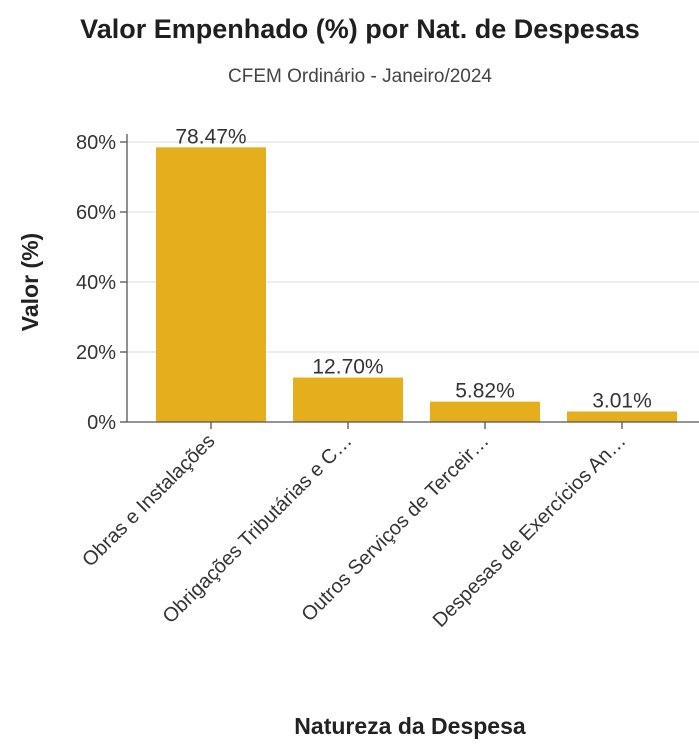 The height and width of the screenshot is (750, 699). I want to click on x-category-label: Obras e Instalações, so click(148, 500).